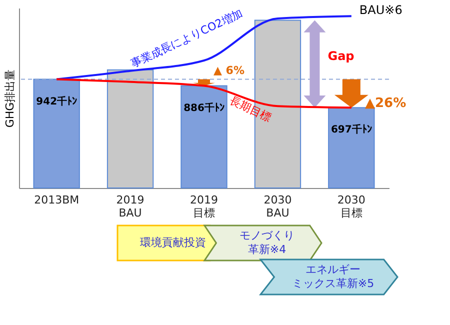 This screenshot has height=325, width=450. What do you see at coordinates (57, 200) in the screenshot?
I see `x-tick-label: 2013BM` at bounding box center [57, 200].